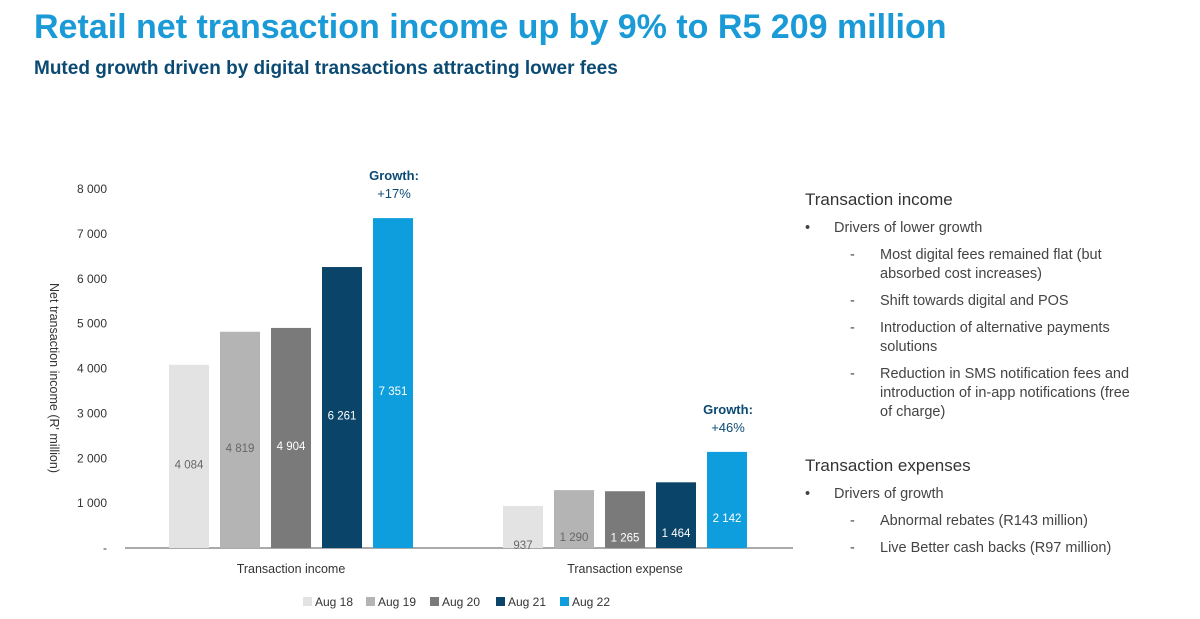 This screenshot has height=619, width=1200. What do you see at coordinates (625, 569) in the screenshot?
I see `x-category-label: Transaction expense` at bounding box center [625, 569].